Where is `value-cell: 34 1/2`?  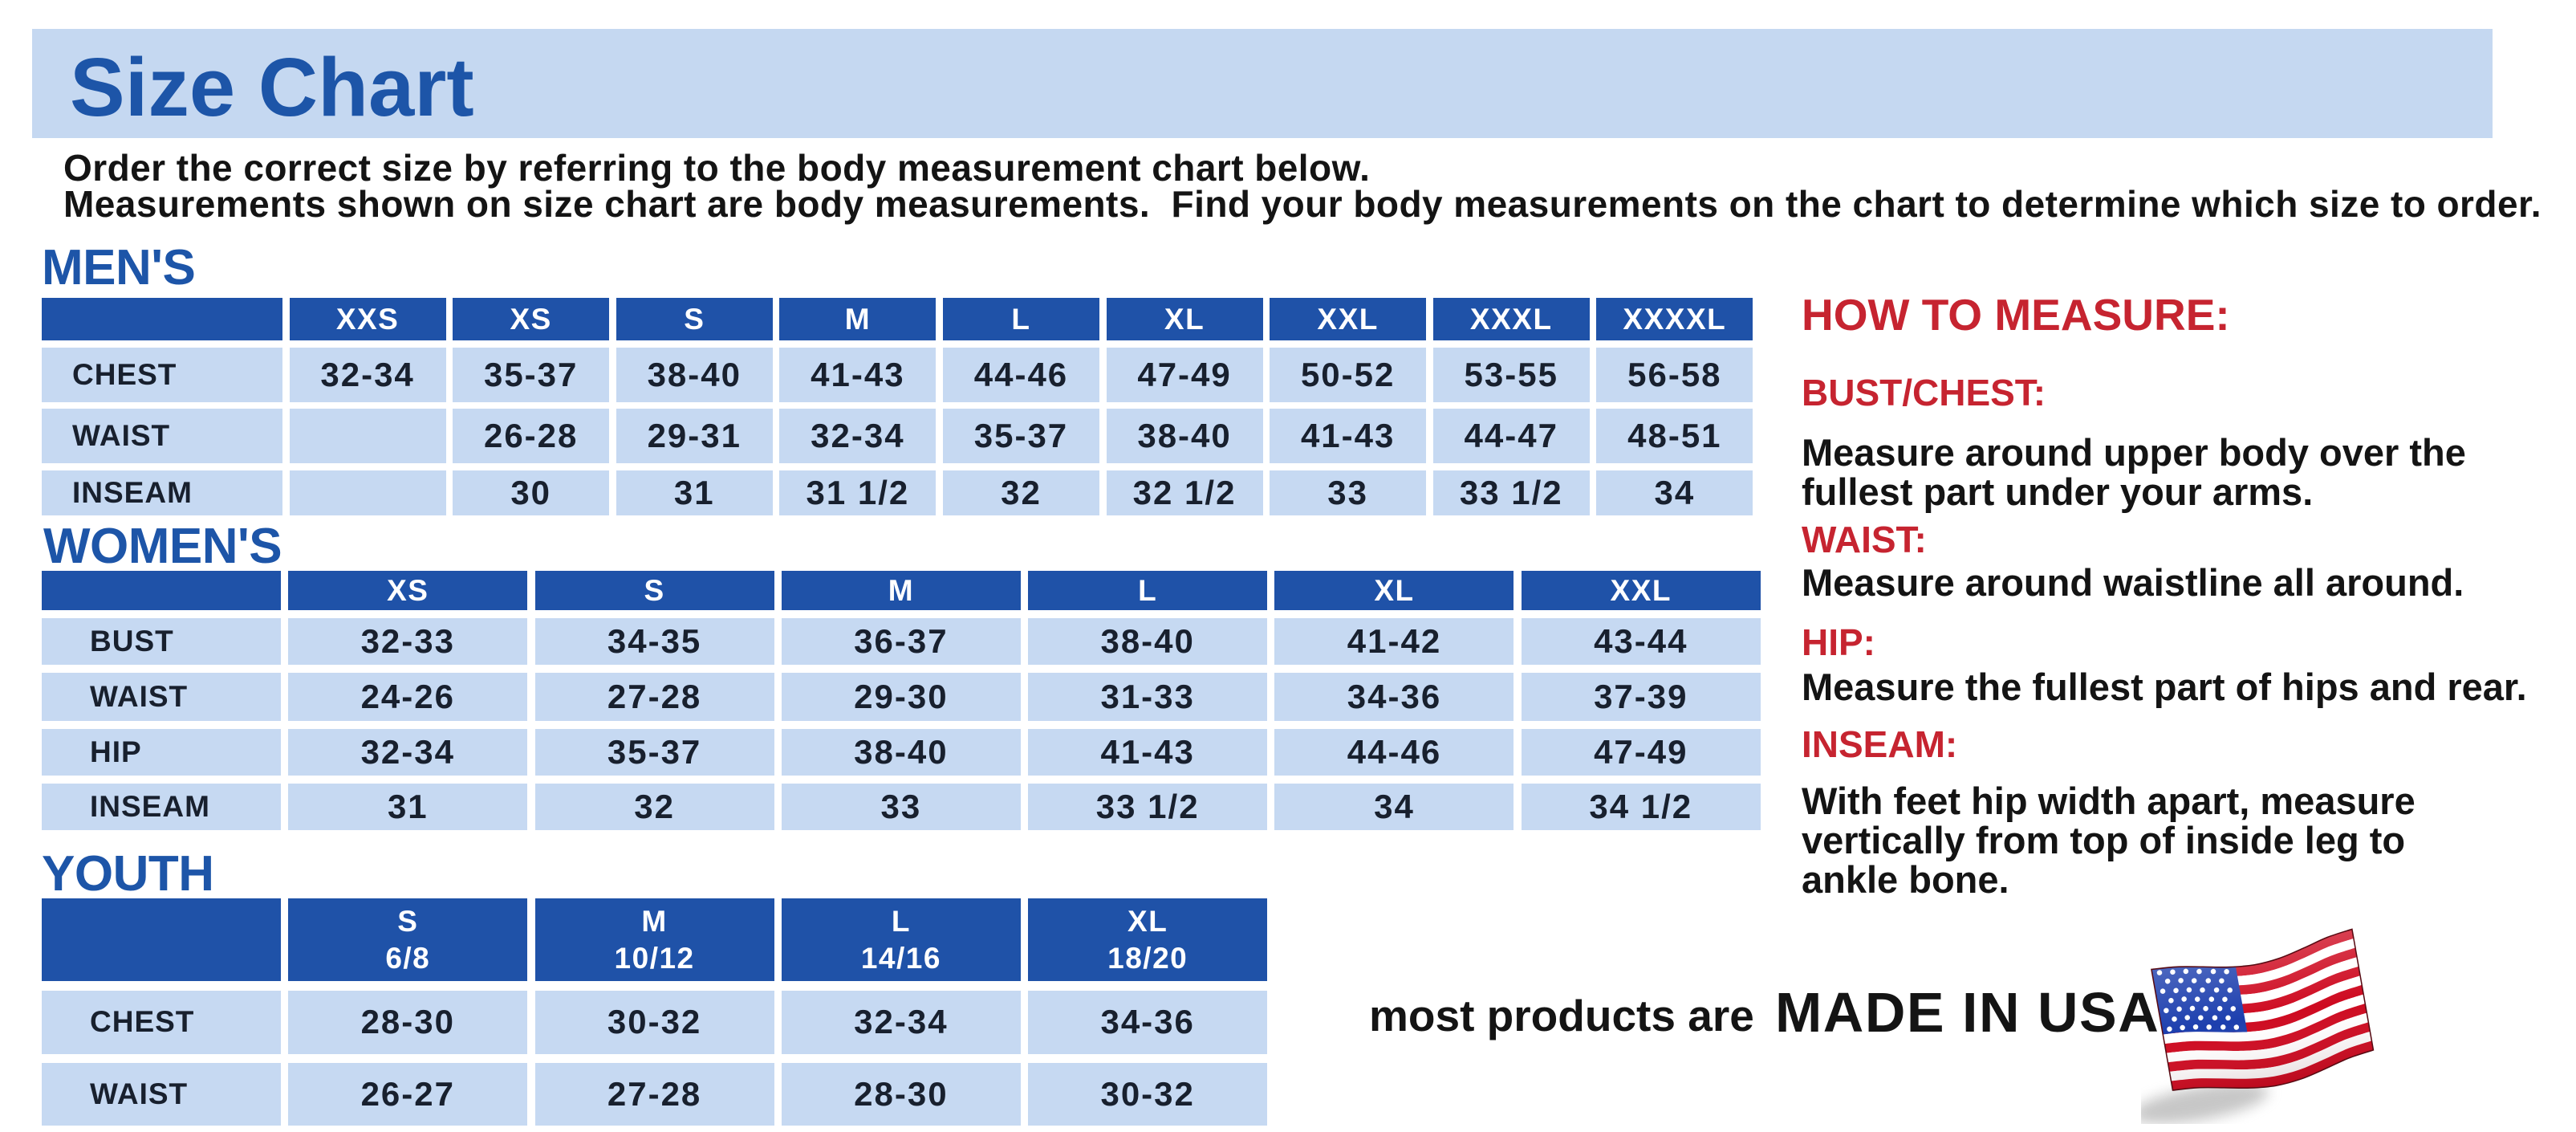
value-cell: 34 1/2 is located at coordinates (1641, 807).